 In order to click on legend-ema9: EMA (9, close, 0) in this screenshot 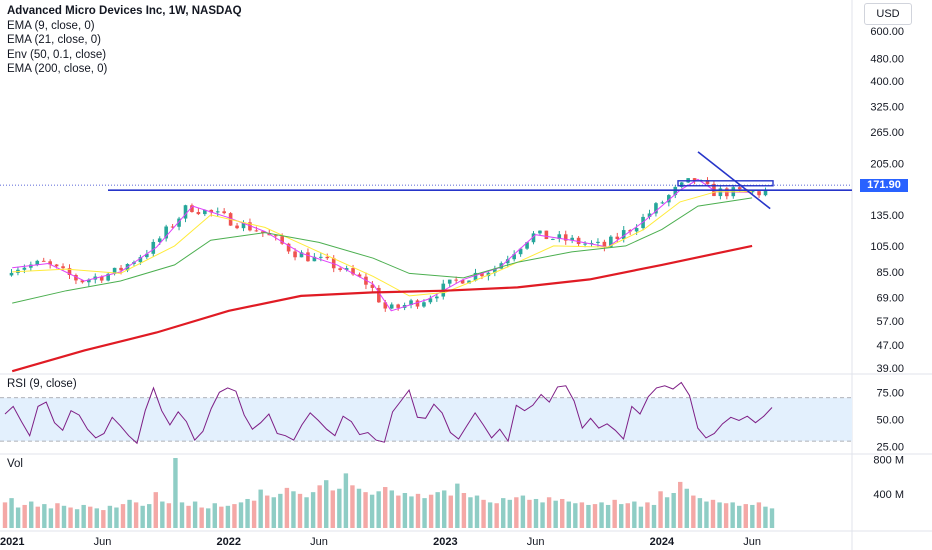, I will do `click(51, 25)`.